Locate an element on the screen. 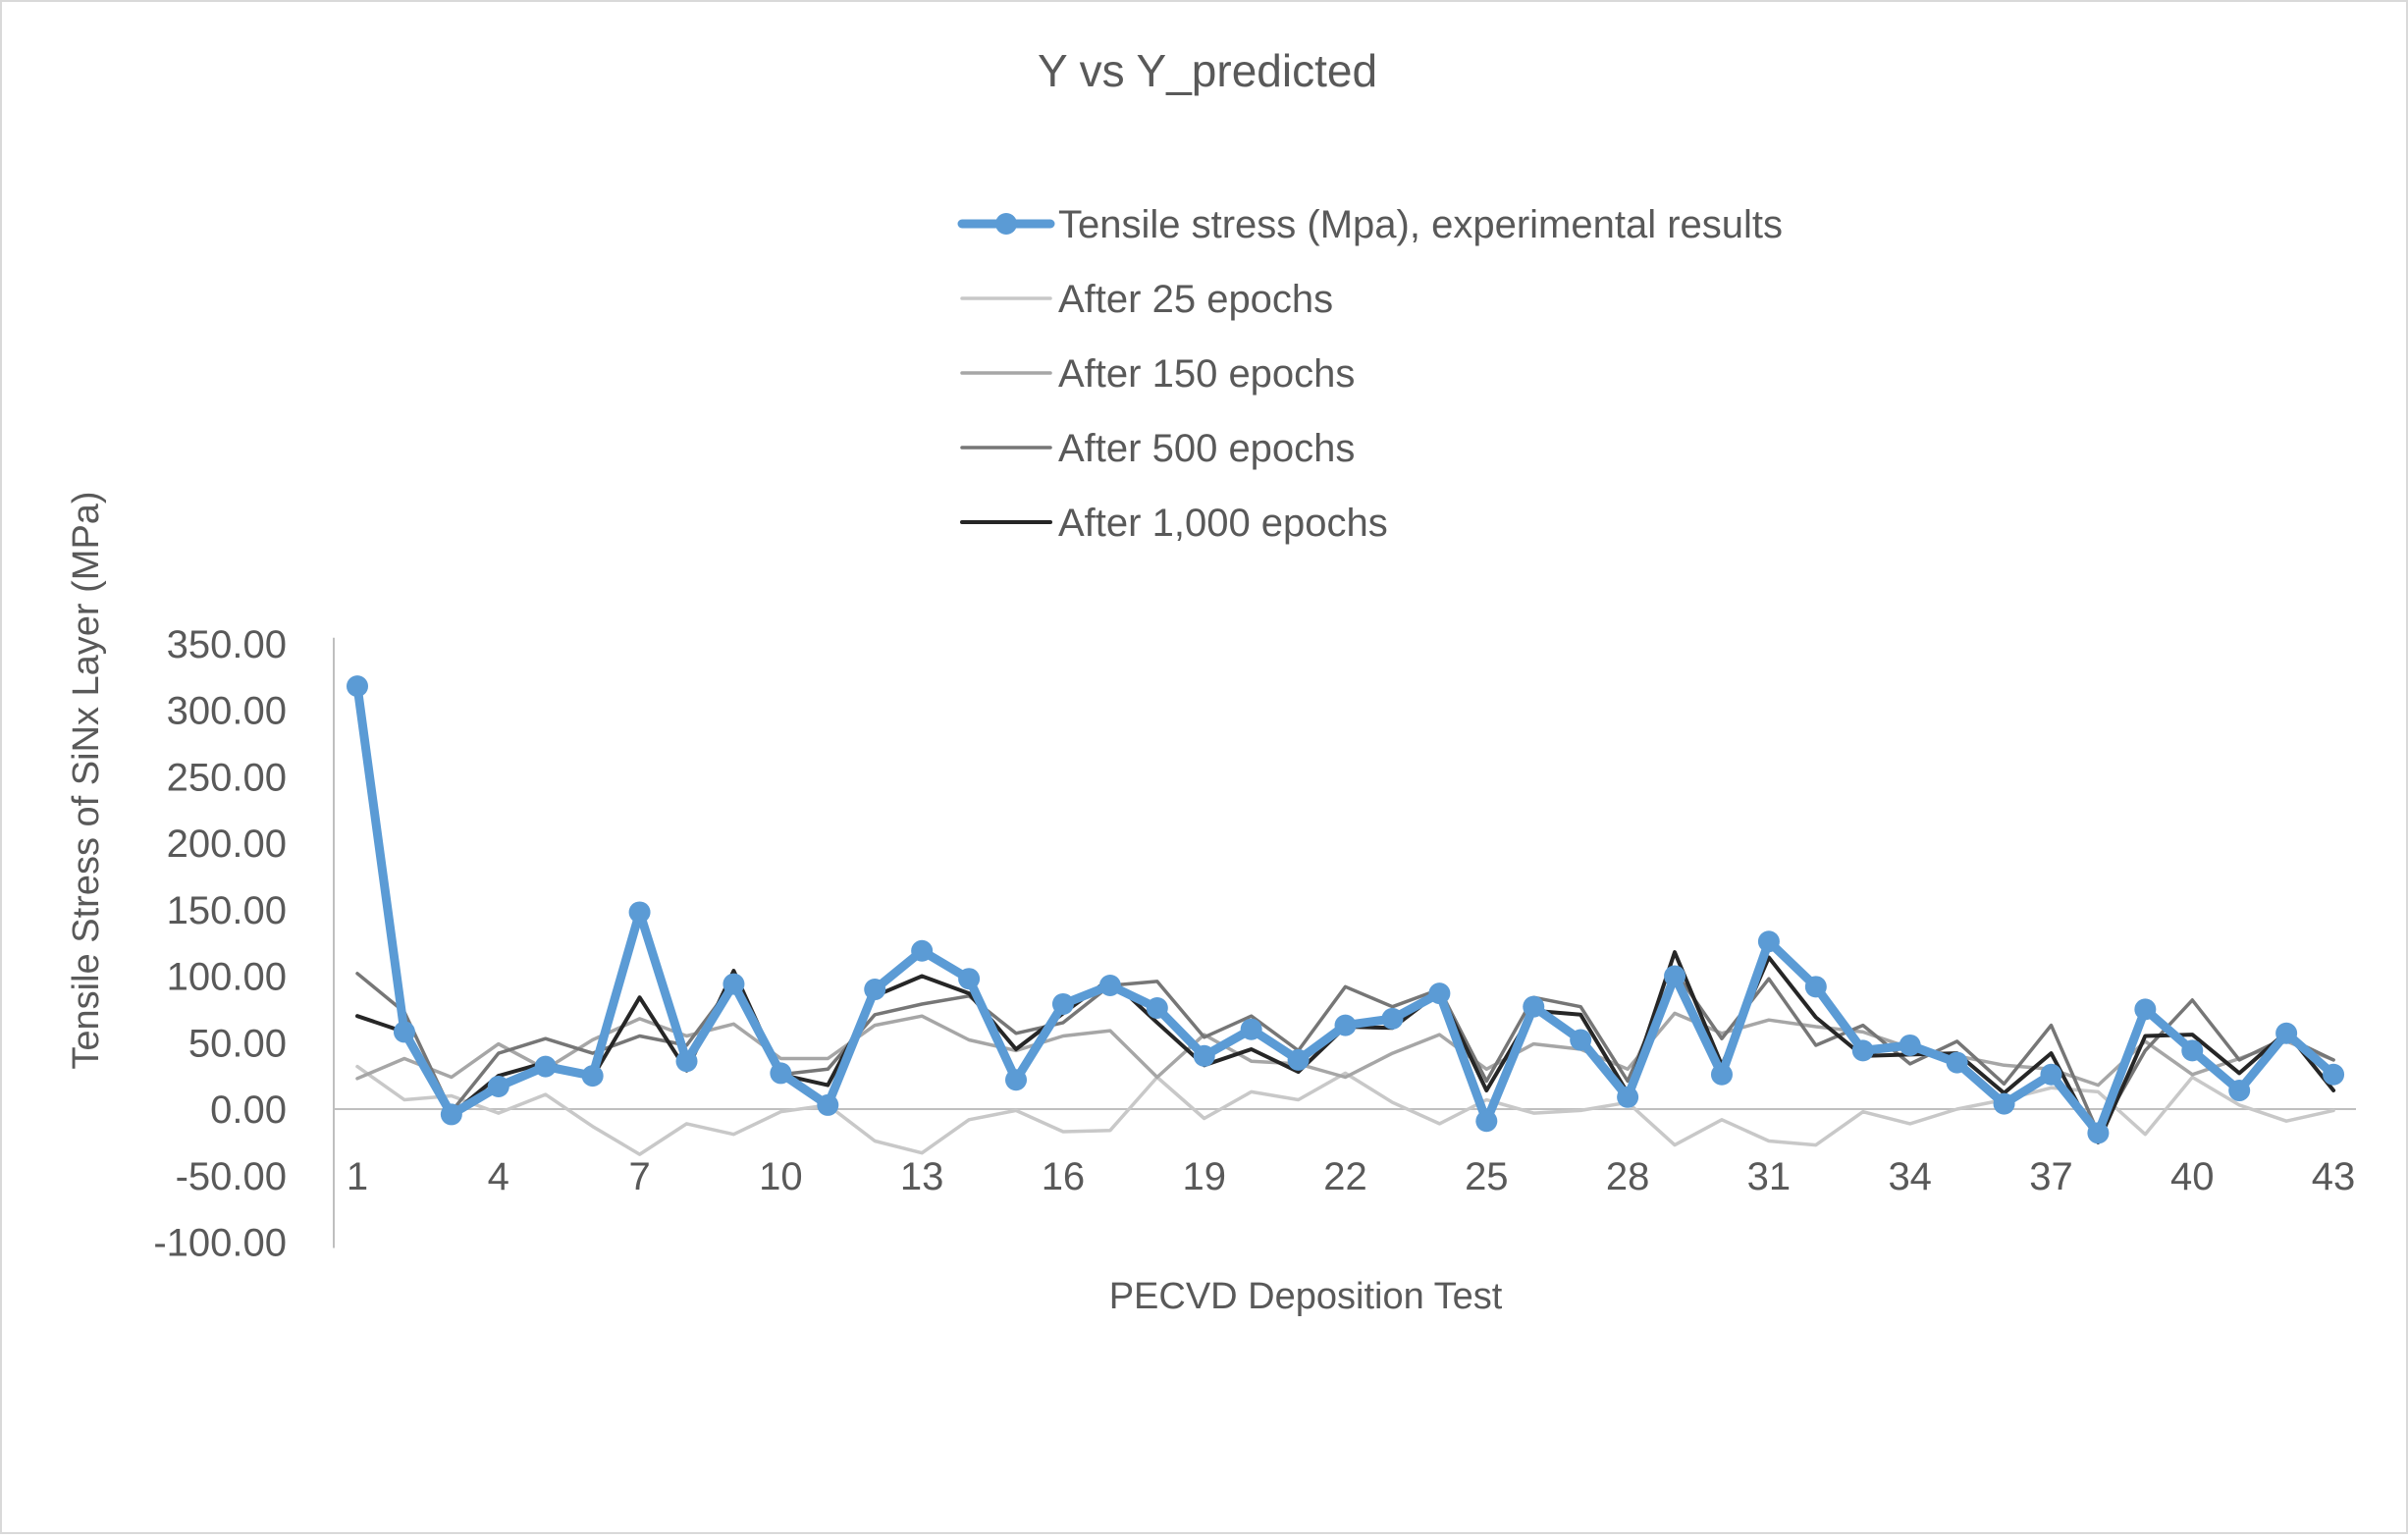 The height and width of the screenshot is (1539, 2408). y-tick-label: 0.00 is located at coordinates (248, 1110).